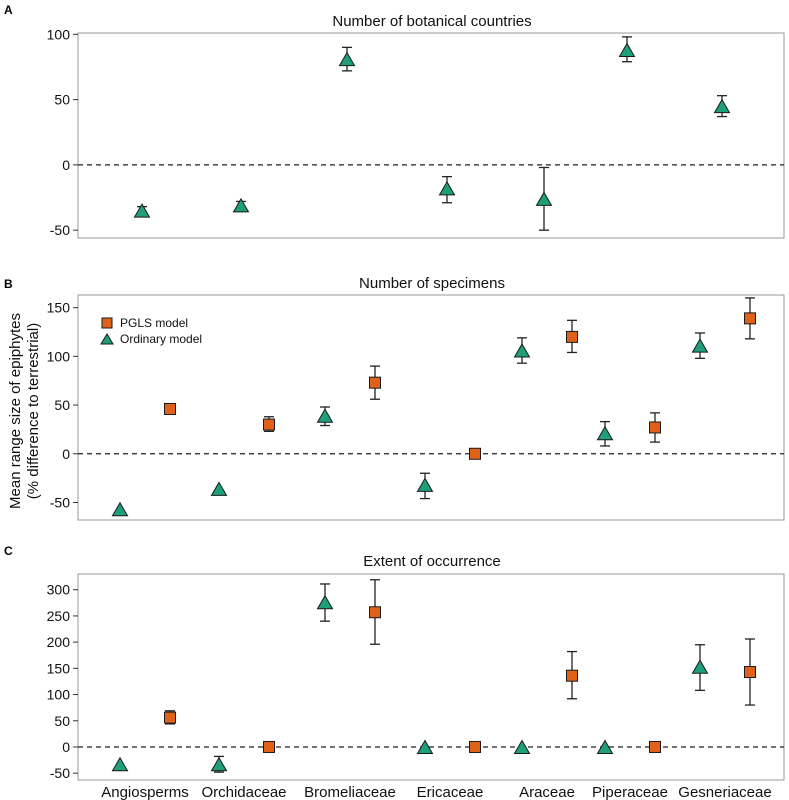  Describe the element at coordinates (431, 21) in the screenshot. I see `panel-a-title: Number of botanical countries` at that location.